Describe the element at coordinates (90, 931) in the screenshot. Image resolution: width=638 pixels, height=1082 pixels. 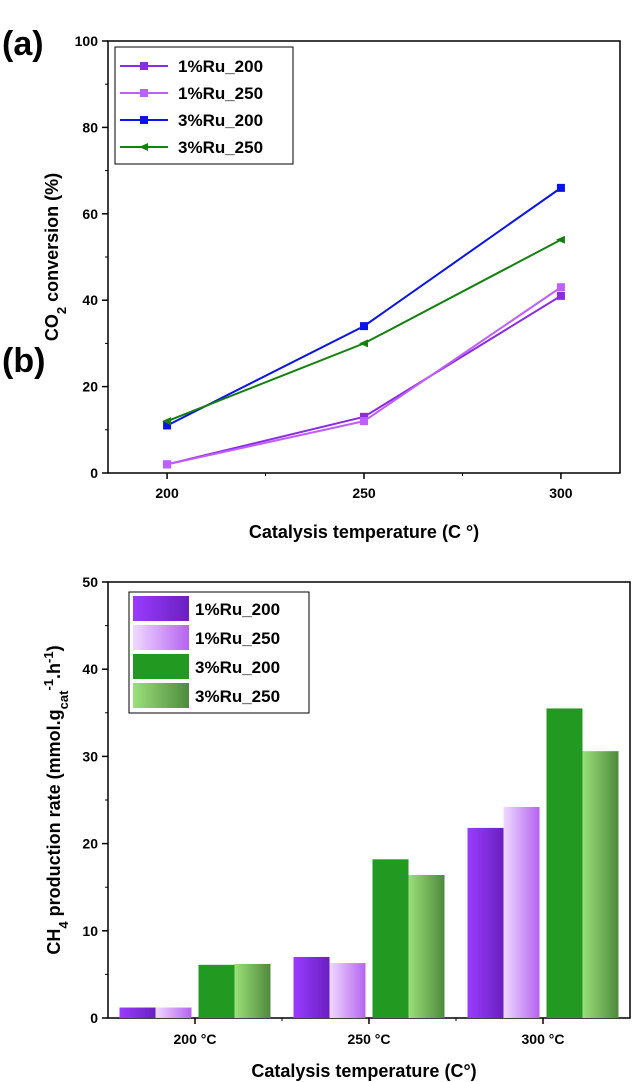
I see `b-y-tick-label: 10` at that location.